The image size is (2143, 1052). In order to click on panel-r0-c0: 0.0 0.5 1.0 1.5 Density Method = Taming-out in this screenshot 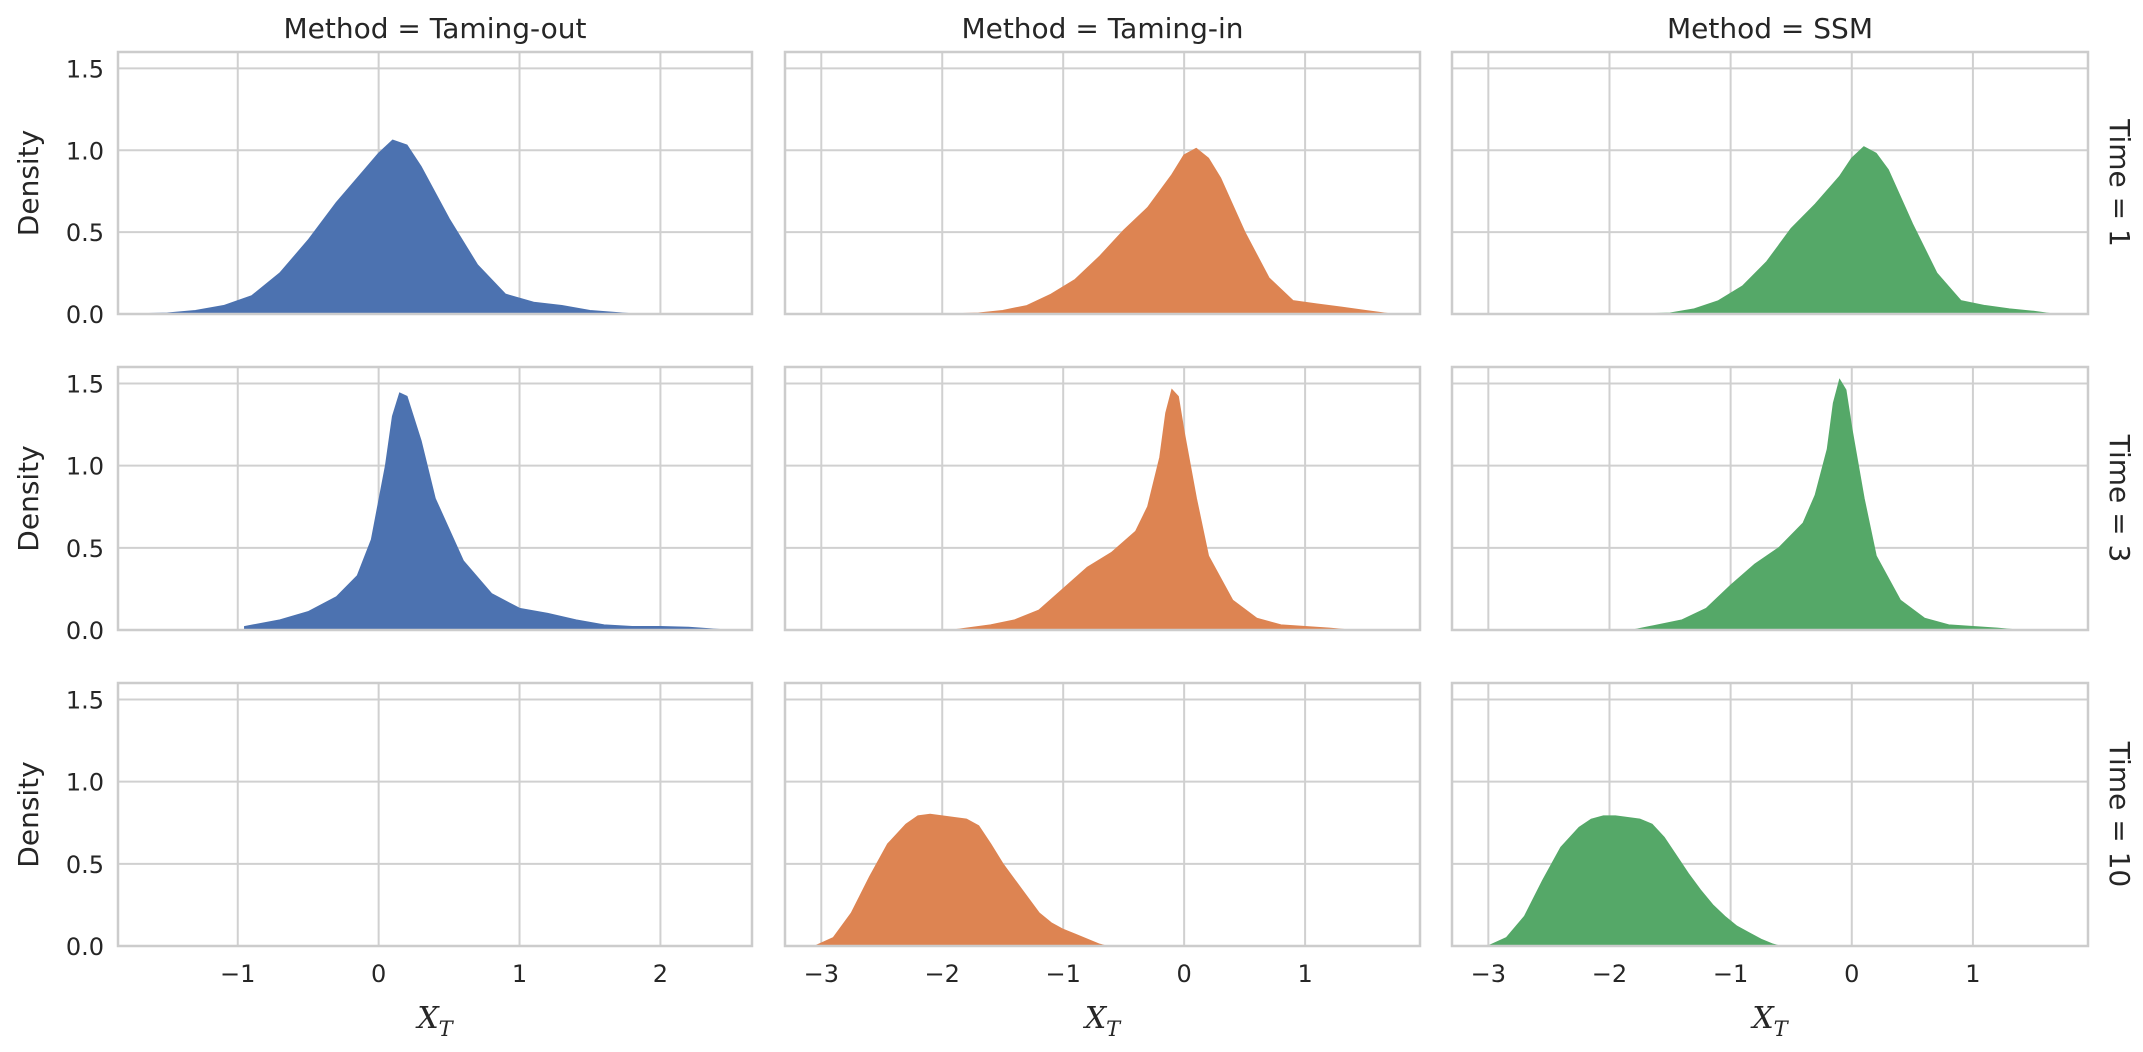, I will do `click(383, 170)`.